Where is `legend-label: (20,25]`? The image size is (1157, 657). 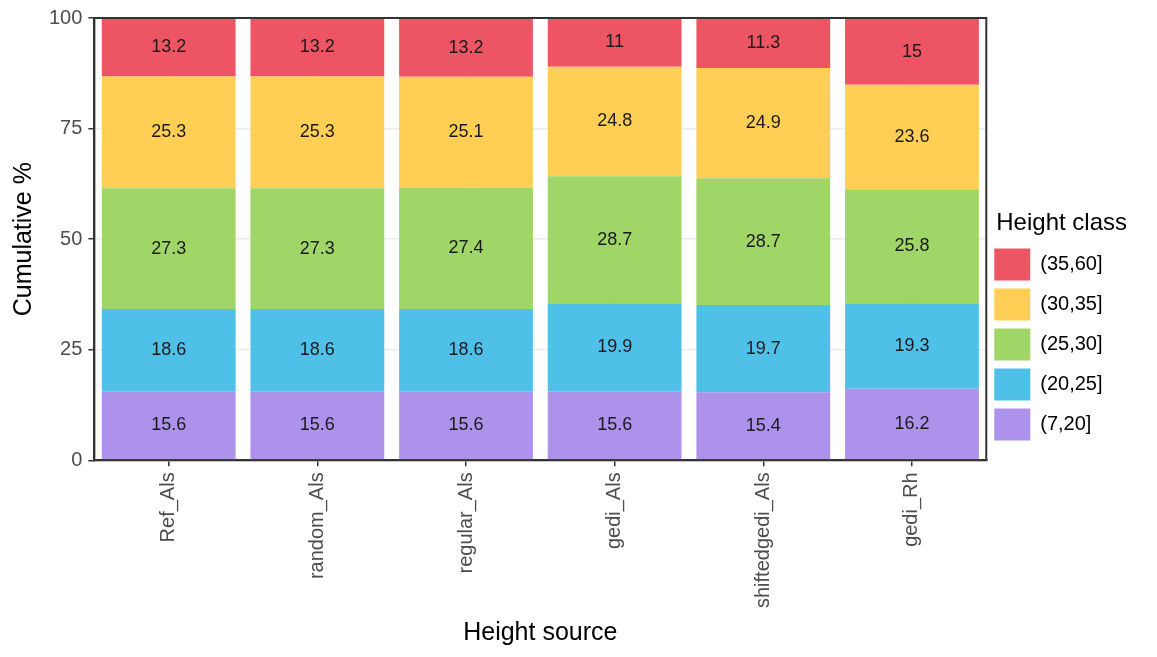
legend-label: (20,25] is located at coordinates (1071, 382).